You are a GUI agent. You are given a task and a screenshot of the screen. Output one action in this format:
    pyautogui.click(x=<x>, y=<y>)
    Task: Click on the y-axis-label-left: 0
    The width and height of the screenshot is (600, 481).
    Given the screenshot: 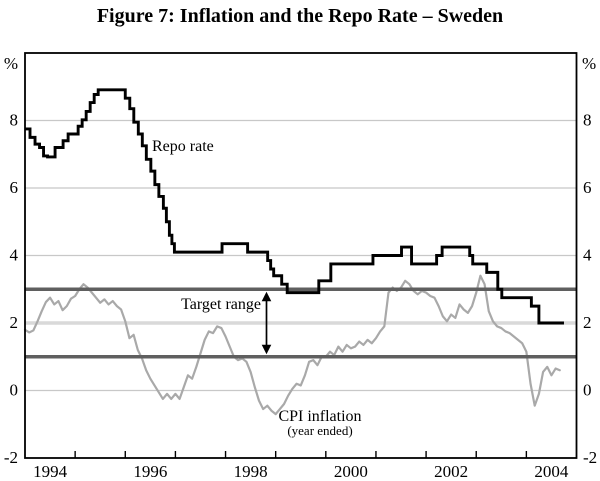 What is the action you would take?
    pyautogui.click(x=14, y=390)
    